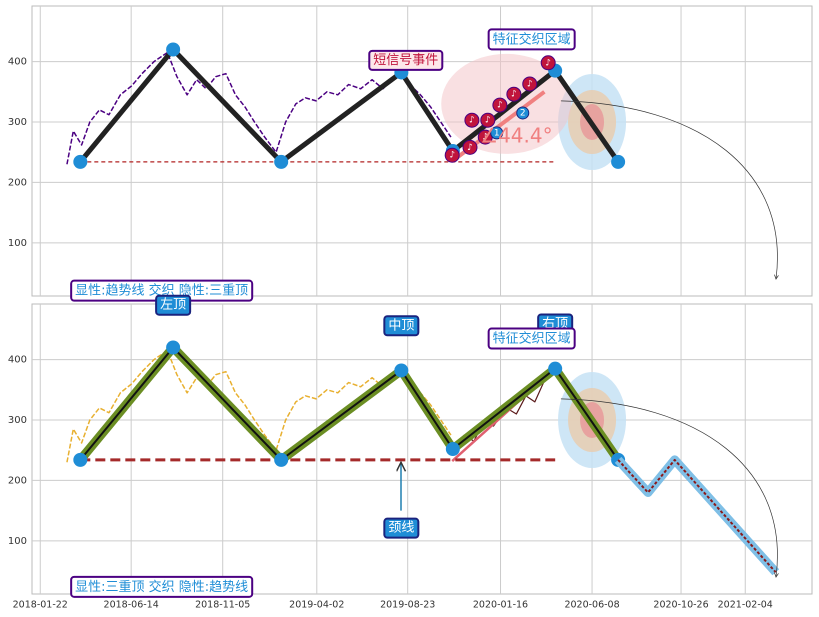  I want to click on annotation-text: 中顶, so click(401, 325).